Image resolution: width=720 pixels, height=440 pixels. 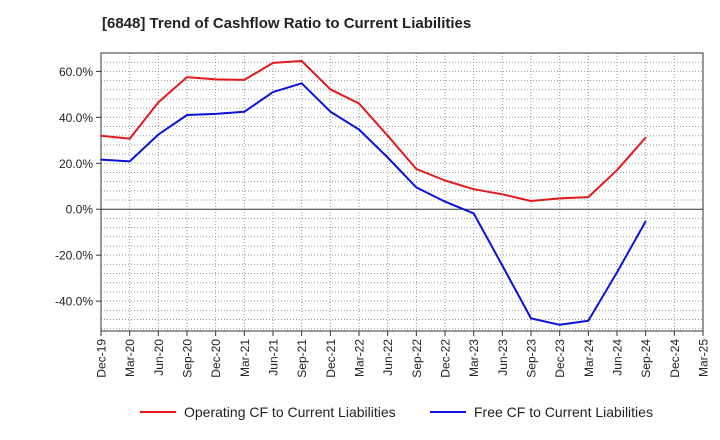 What do you see at coordinates (589, 358) in the screenshot?
I see `x-tick-label: Mar-24` at bounding box center [589, 358].